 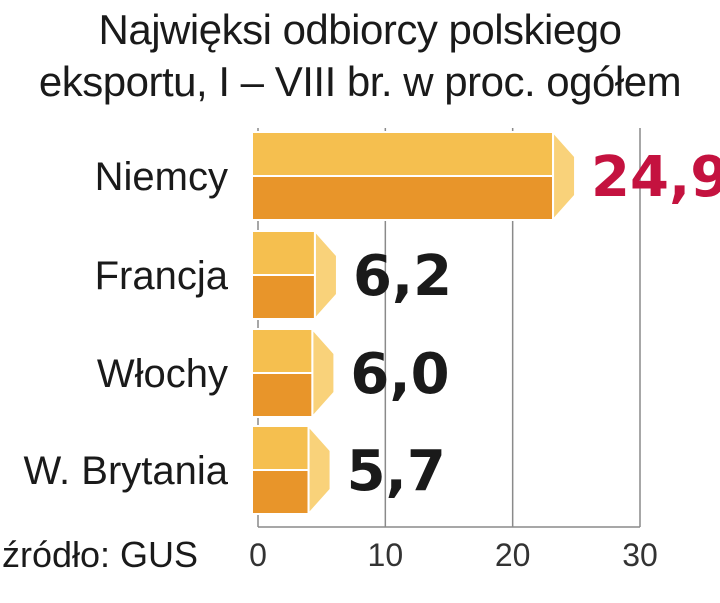 What do you see at coordinates (360, 29) in the screenshot?
I see `chart-title-line-1: Najwięksi odbiorcy polskiego` at bounding box center [360, 29].